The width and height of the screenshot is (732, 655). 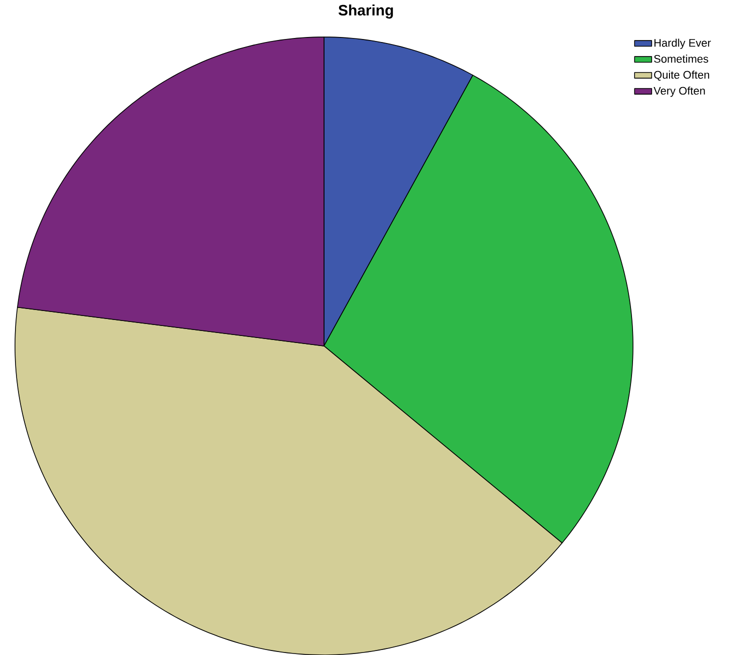 I want to click on legend-label: Quite Often, so click(x=682, y=75).